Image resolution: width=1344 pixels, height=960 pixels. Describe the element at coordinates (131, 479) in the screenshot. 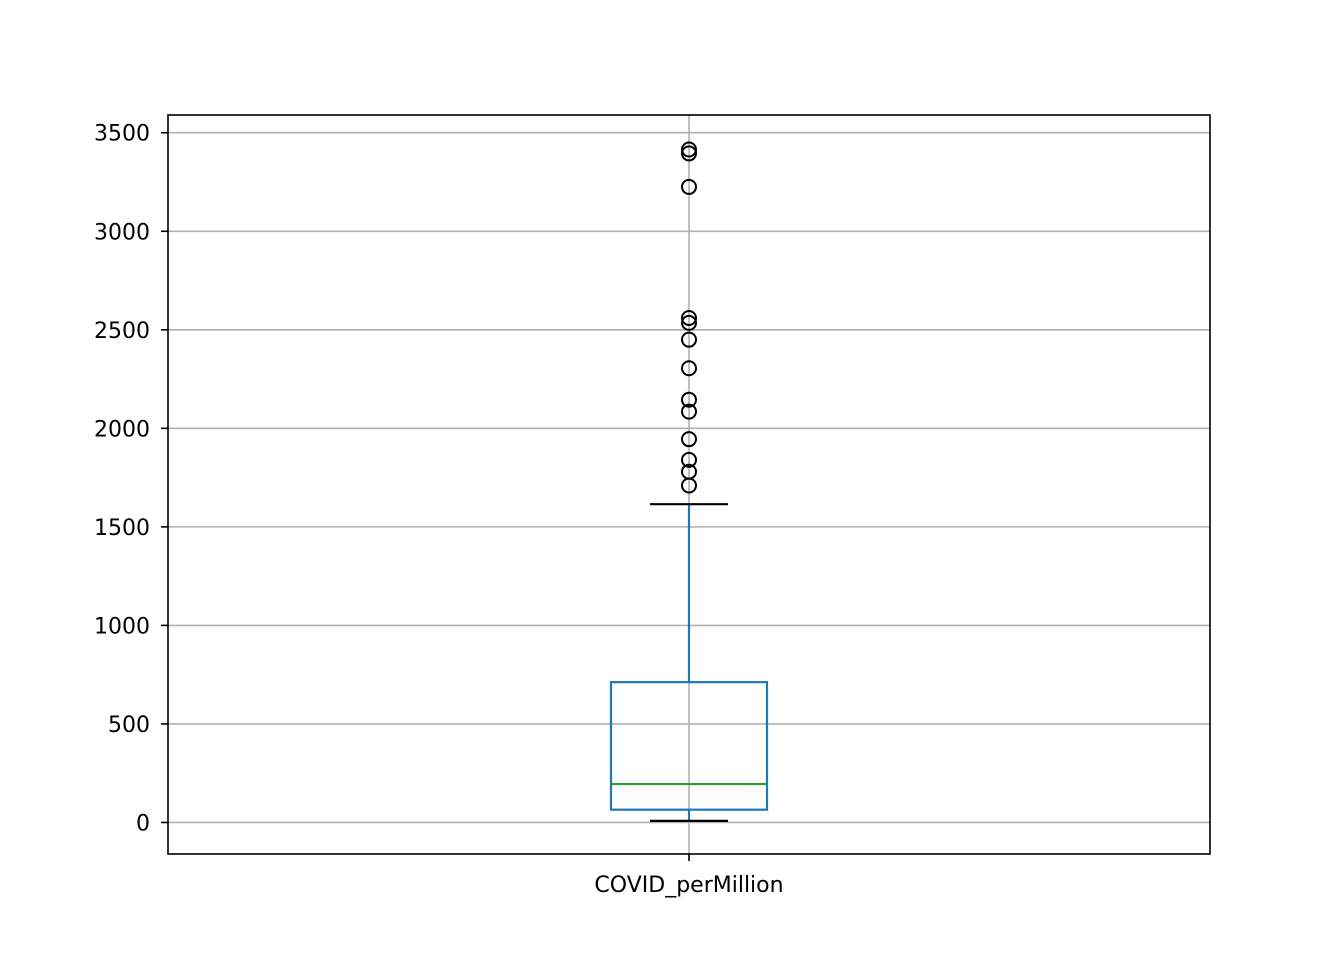

I see `y-axis-ticks: 0 500 1000 1500 2000 2500 3000 3500` at that location.